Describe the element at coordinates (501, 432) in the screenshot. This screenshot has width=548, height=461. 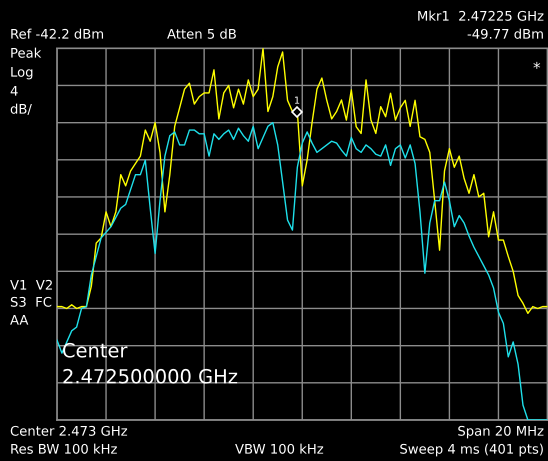
I see `text: Span 20 MHz` at that location.